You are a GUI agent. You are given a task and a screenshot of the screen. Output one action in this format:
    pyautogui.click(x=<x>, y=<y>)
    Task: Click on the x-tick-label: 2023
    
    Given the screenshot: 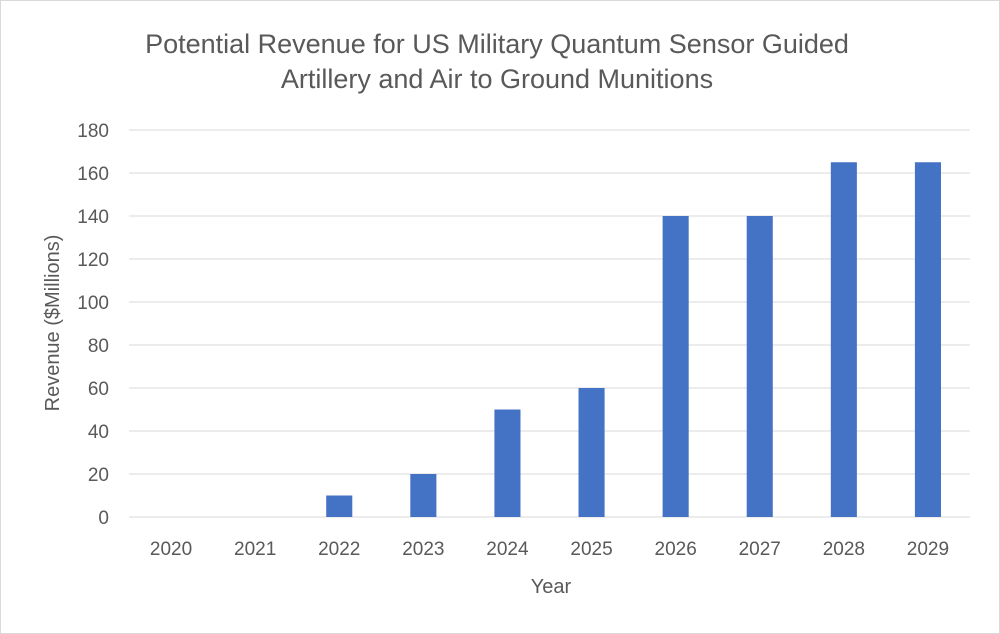 What is the action you would take?
    pyautogui.click(x=423, y=549)
    